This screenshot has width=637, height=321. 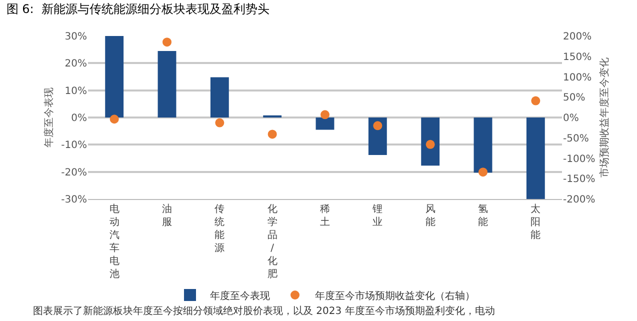 What do you see at coordinates (579, 200) in the screenshot?
I see `y2-tick-label: -200%` at bounding box center [579, 200].